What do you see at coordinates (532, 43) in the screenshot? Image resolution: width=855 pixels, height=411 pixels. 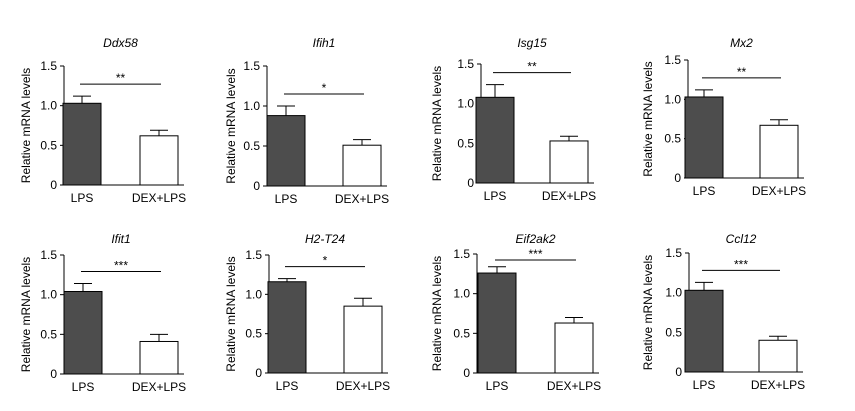 I see `chart-title: Isg15` at bounding box center [532, 43].